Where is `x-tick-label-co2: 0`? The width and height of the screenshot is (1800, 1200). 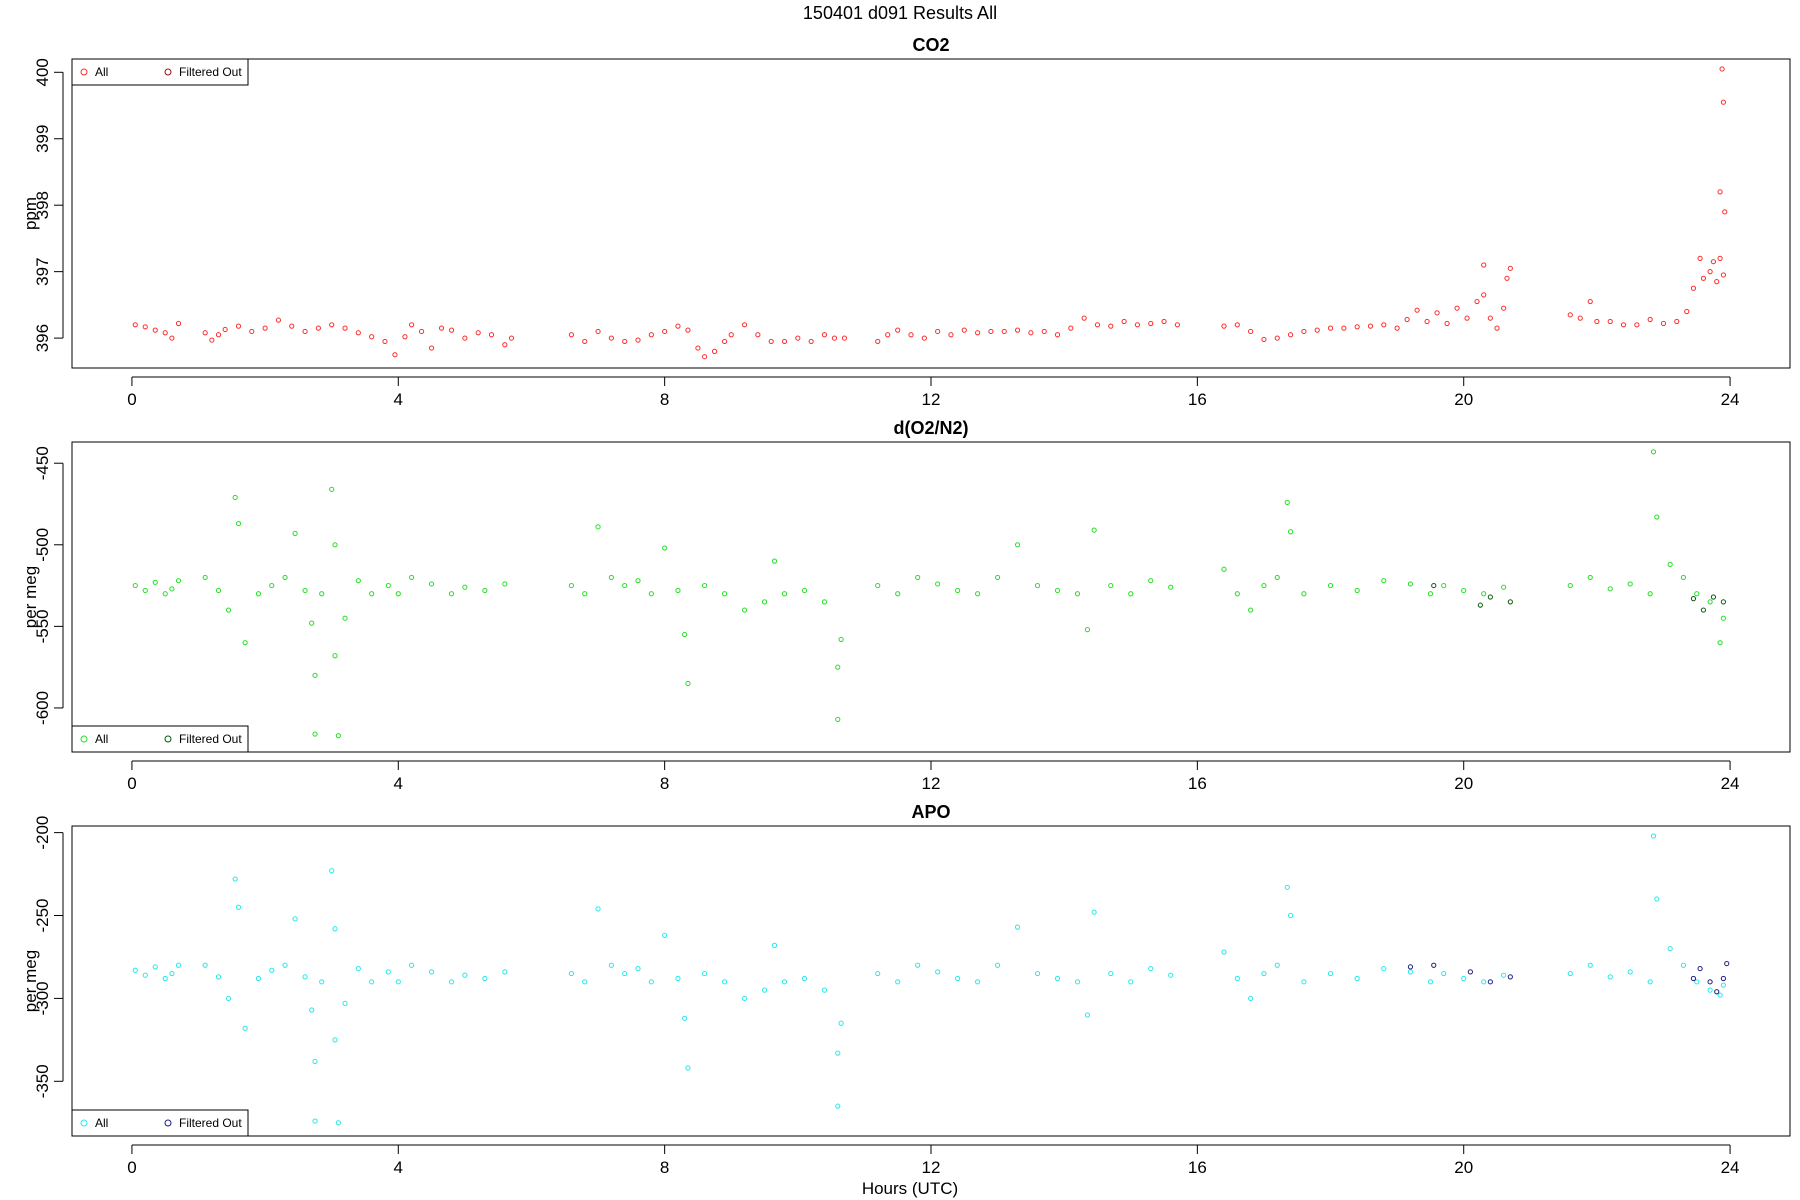 x-tick-label-co2: 0 is located at coordinates (131, 399).